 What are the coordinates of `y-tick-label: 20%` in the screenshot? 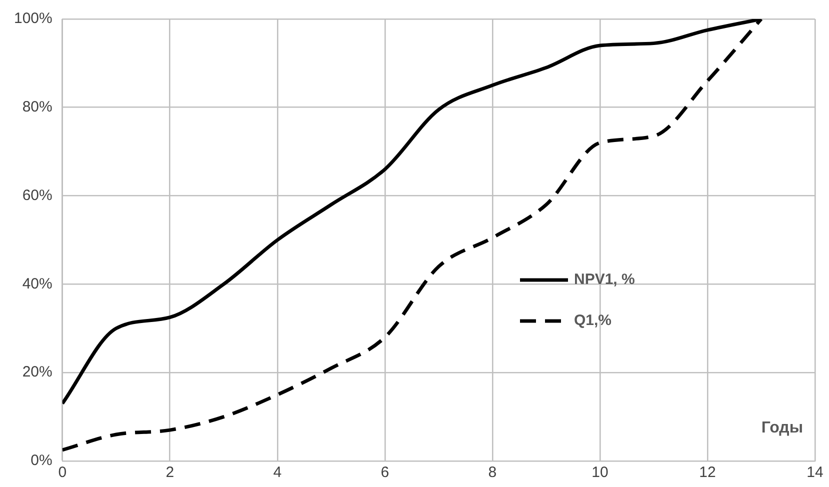 It's located at (37, 372).